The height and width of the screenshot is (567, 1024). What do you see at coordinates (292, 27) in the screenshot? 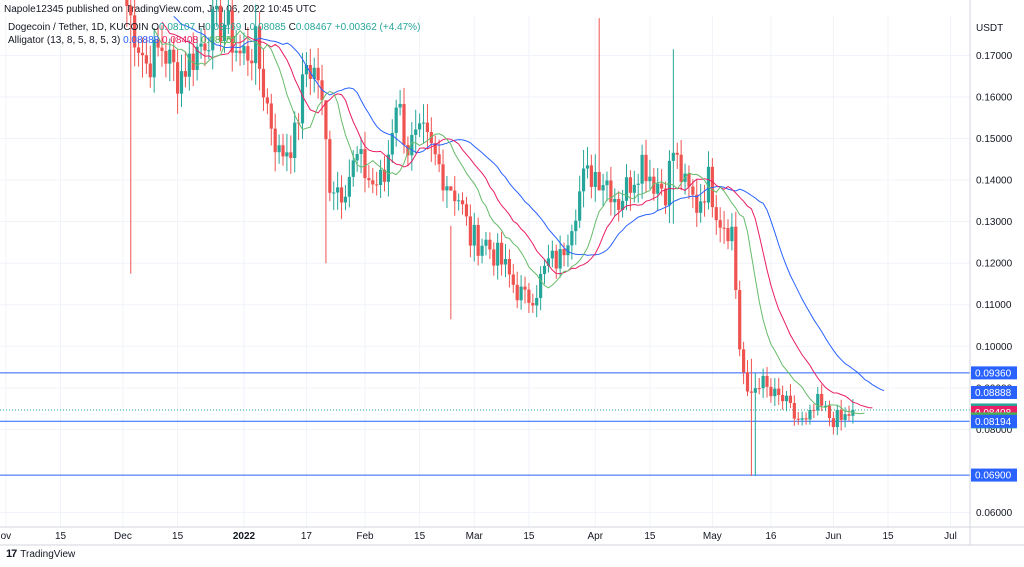
I see `close-label: C` at bounding box center [292, 27].